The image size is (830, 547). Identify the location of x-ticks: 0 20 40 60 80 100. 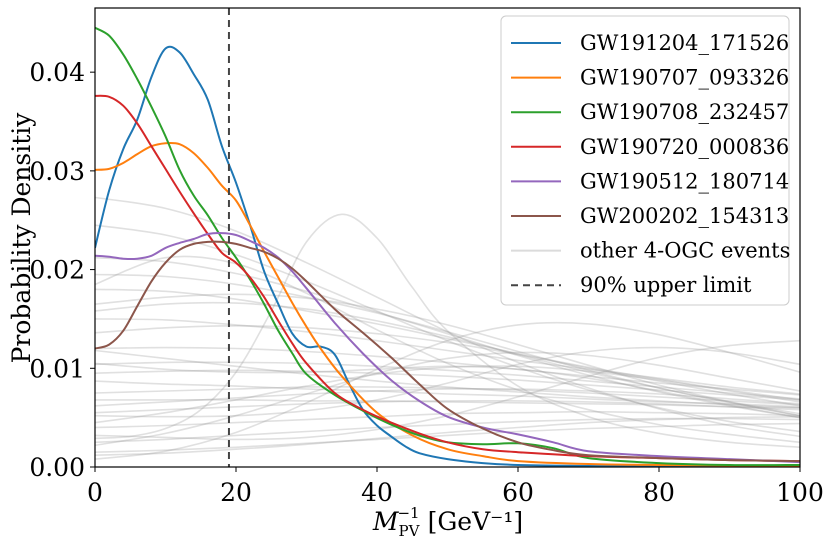
(455, 487).